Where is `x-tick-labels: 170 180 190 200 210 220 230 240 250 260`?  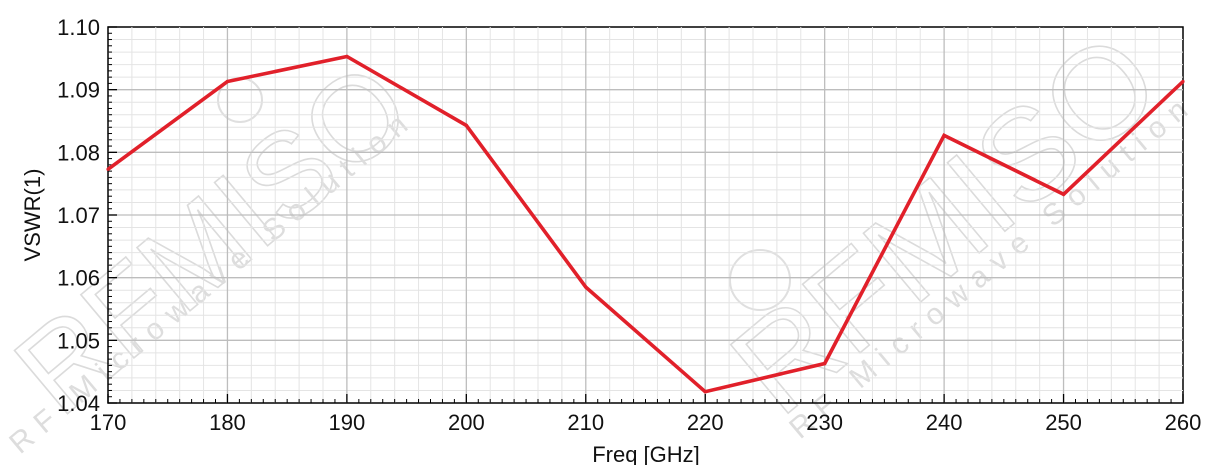
x-tick-labels: 170 180 190 200 210 220 230 240 250 260 is located at coordinates (646, 422).